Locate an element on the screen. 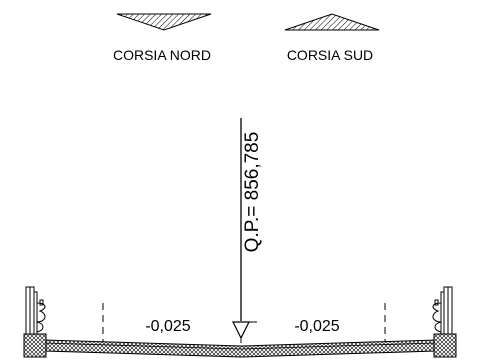 The width and height of the screenshot is (478, 361). south-lane-label: CORSIA SUD is located at coordinates (330, 55).